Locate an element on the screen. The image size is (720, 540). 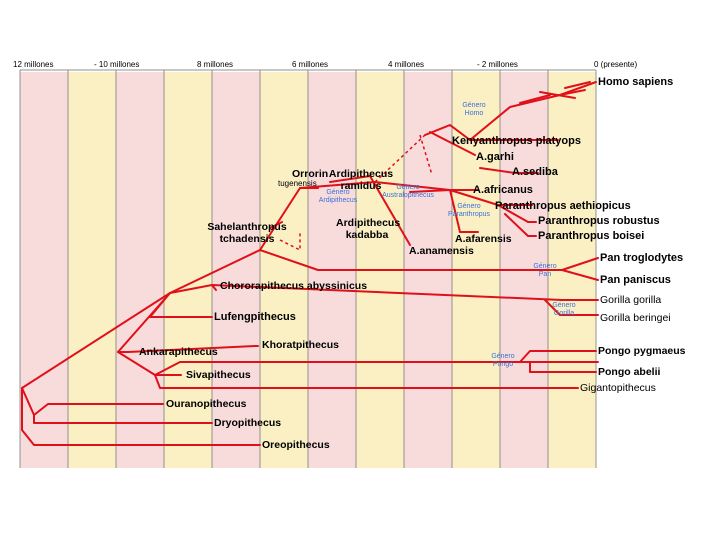
dryopithecus-line is located at coordinates (123, 419).